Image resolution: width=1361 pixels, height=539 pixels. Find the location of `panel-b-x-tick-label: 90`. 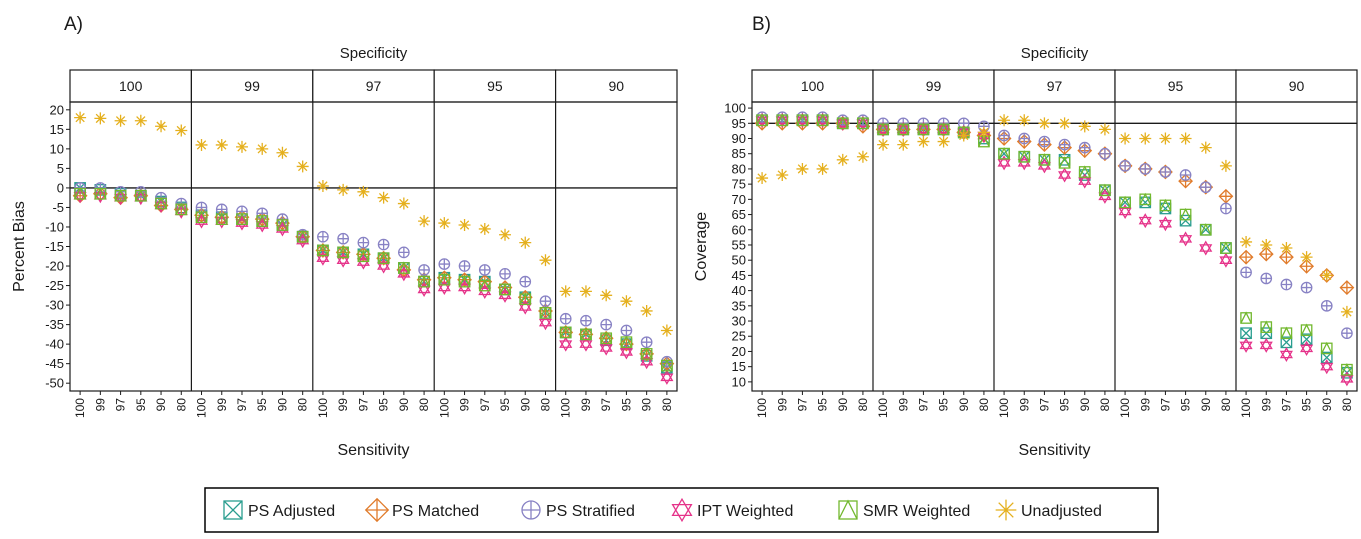

panel-b-x-tick-label: 90 is located at coordinates (1206, 405).